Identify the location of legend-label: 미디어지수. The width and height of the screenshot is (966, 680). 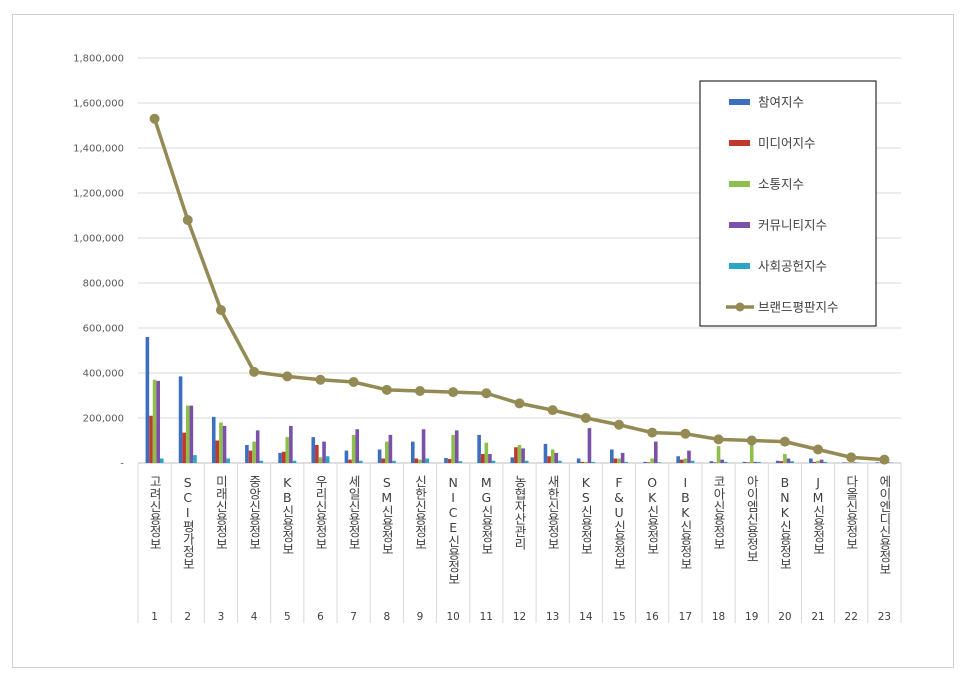
(787, 143).